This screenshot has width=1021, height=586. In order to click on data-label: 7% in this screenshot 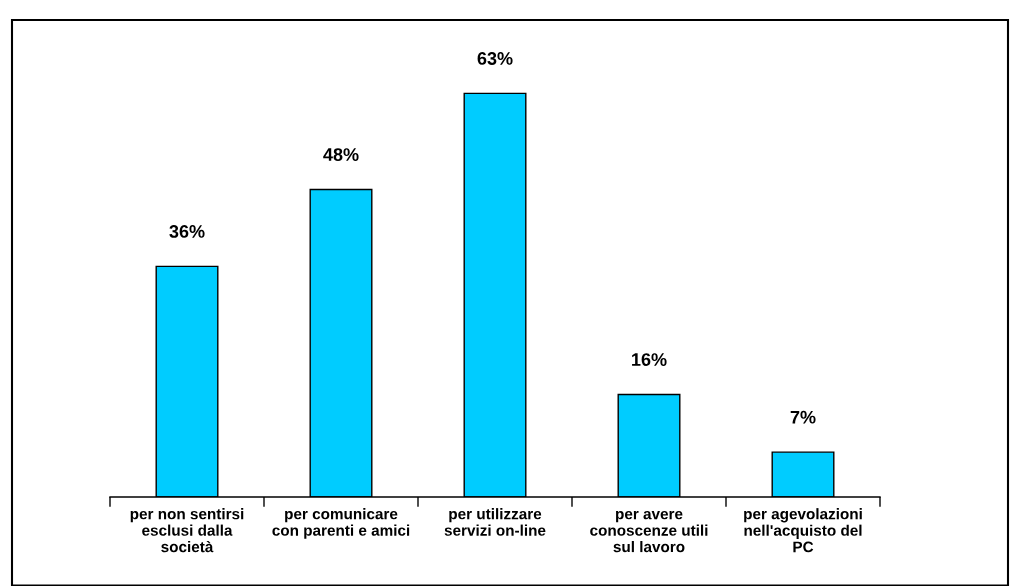, I will do `click(803, 417)`.